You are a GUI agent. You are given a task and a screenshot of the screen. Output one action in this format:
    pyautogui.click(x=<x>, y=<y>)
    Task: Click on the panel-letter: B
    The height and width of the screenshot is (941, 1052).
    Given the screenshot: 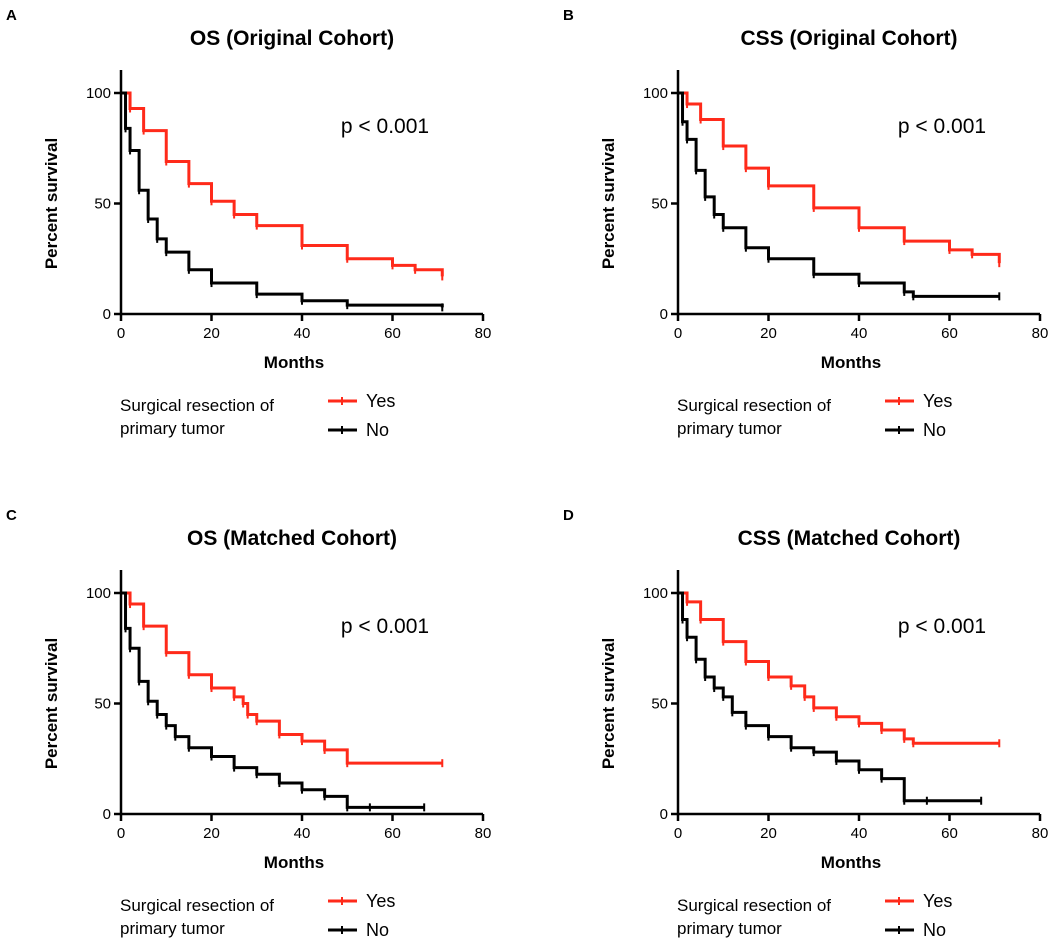 What is the action you would take?
    pyautogui.click(x=568, y=15)
    